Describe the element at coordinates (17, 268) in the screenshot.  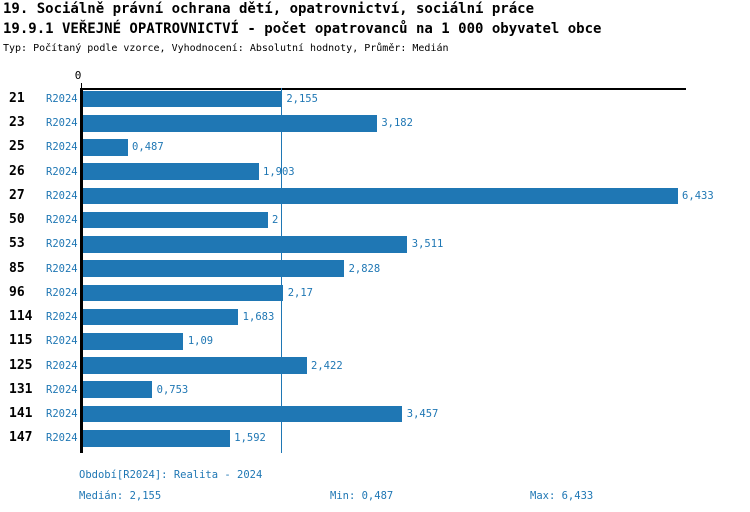
I see `row-category-label: 85` at that location.